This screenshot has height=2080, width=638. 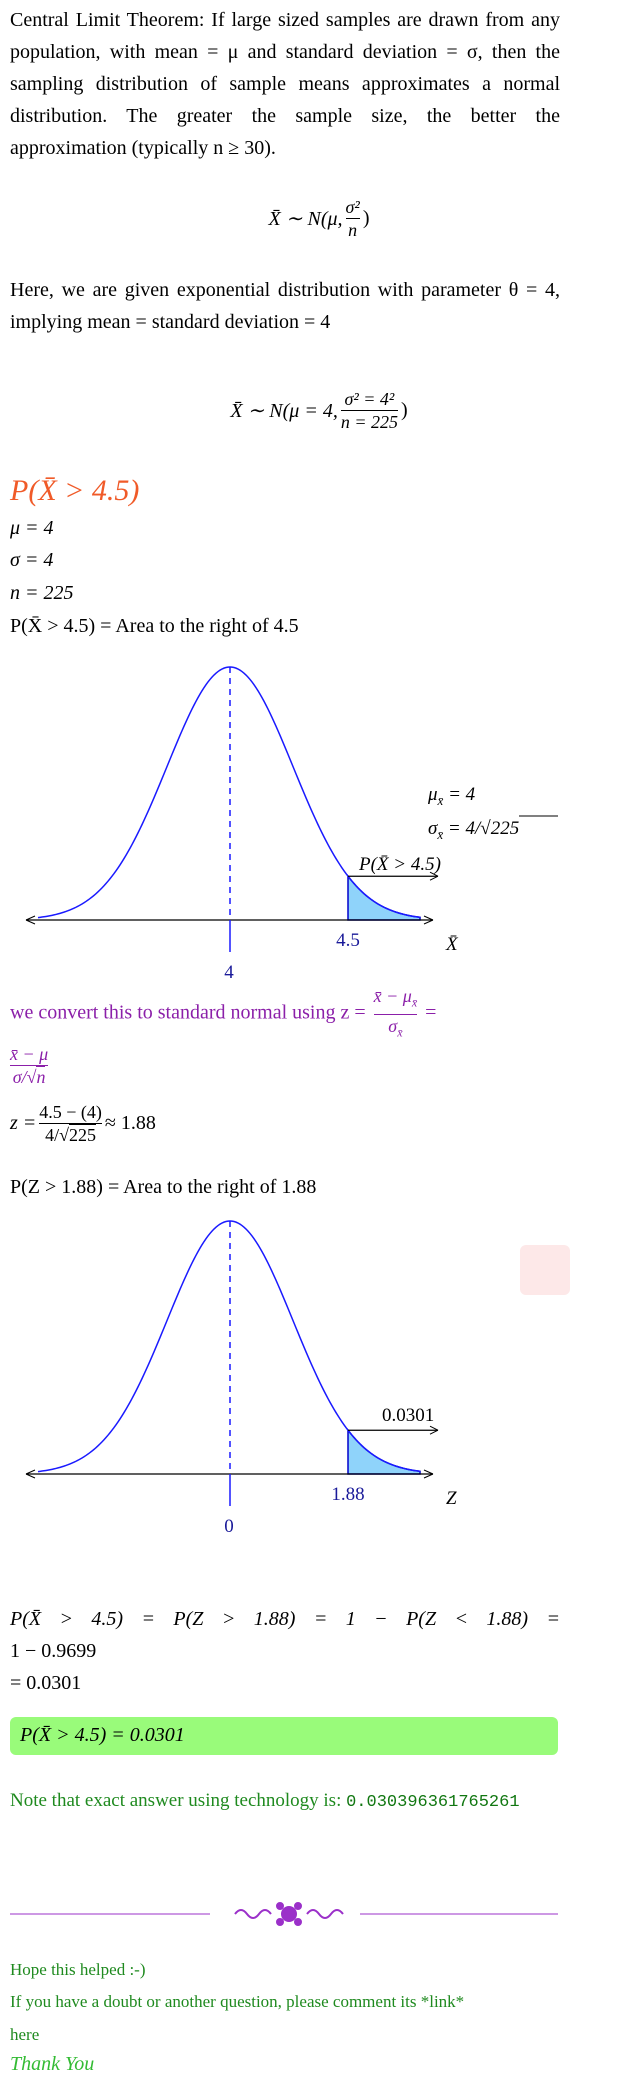 I want to click on formula-part: X̄ ∼ N(μ = 4,, so click(x=284, y=411).